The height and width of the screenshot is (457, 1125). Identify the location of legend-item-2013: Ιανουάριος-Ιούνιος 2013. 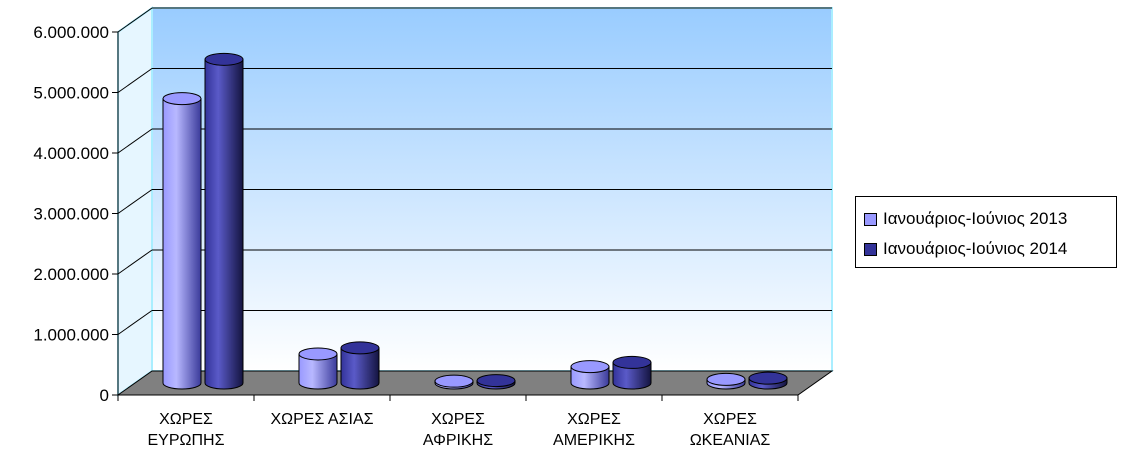
(965, 219).